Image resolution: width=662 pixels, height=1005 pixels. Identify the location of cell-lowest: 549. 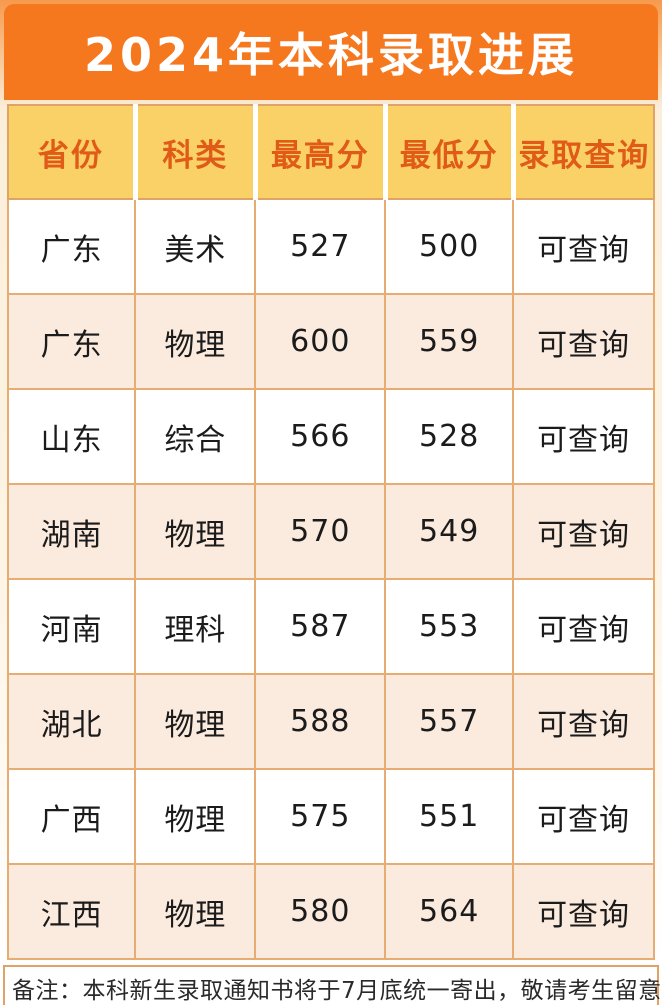
(449, 531).